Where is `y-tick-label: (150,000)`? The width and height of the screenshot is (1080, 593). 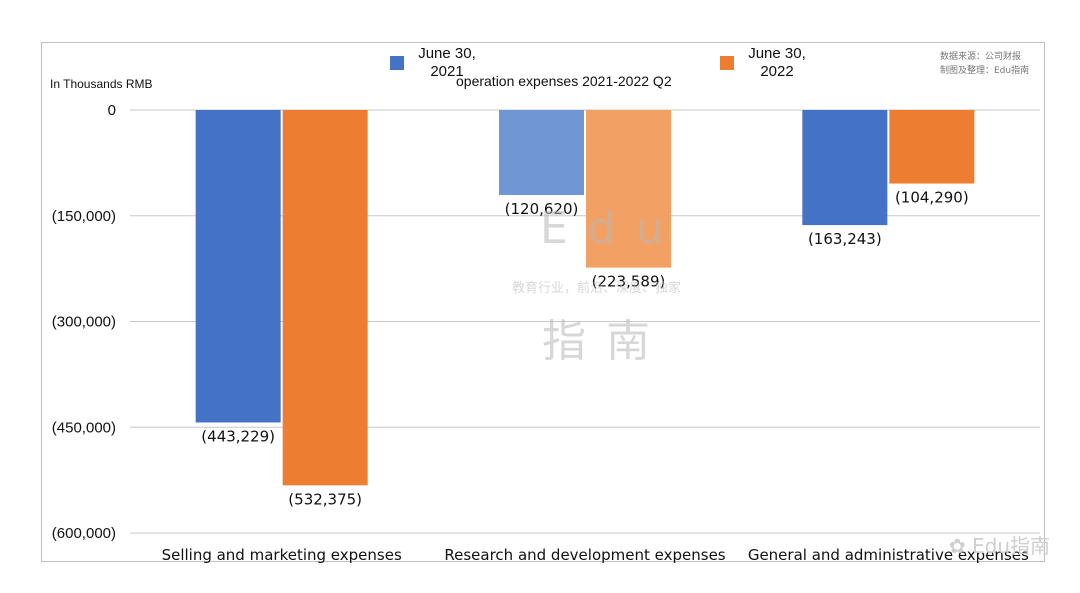
y-tick-label: (150,000) is located at coordinates (84, 216).